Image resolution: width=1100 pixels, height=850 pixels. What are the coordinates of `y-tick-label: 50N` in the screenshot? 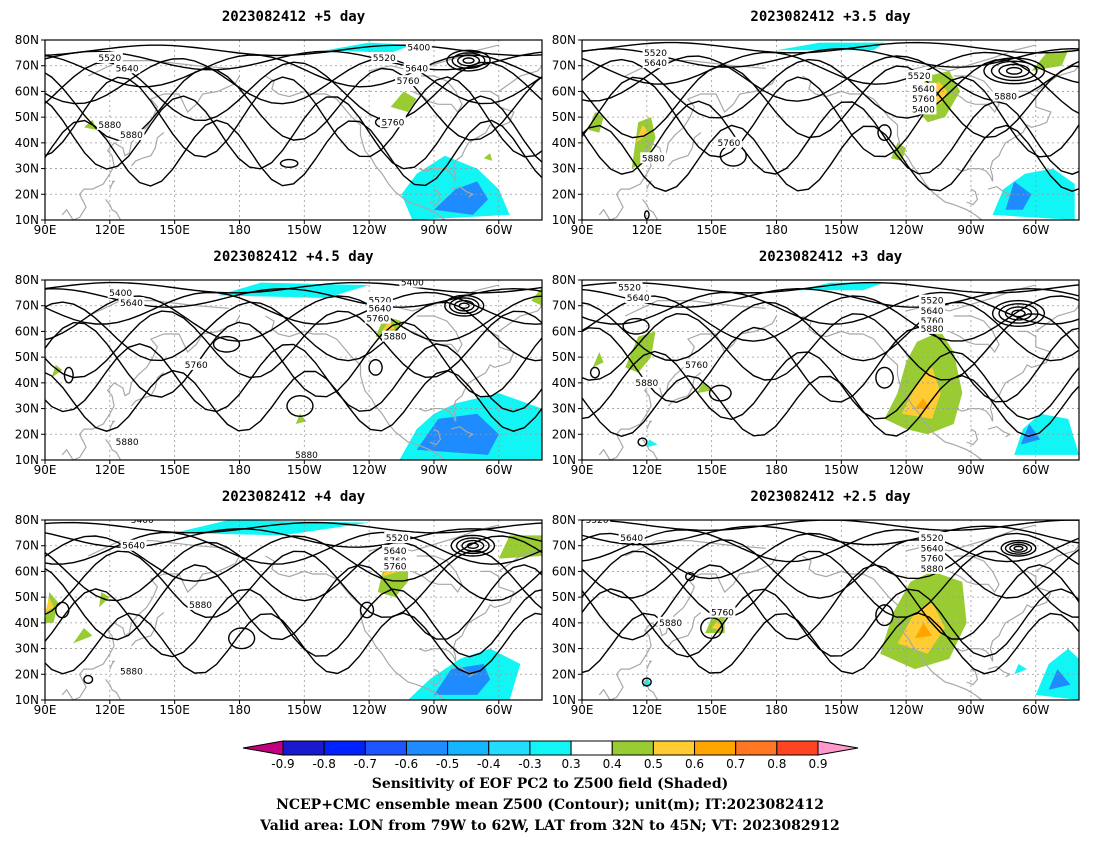 It's located at (27, 597).